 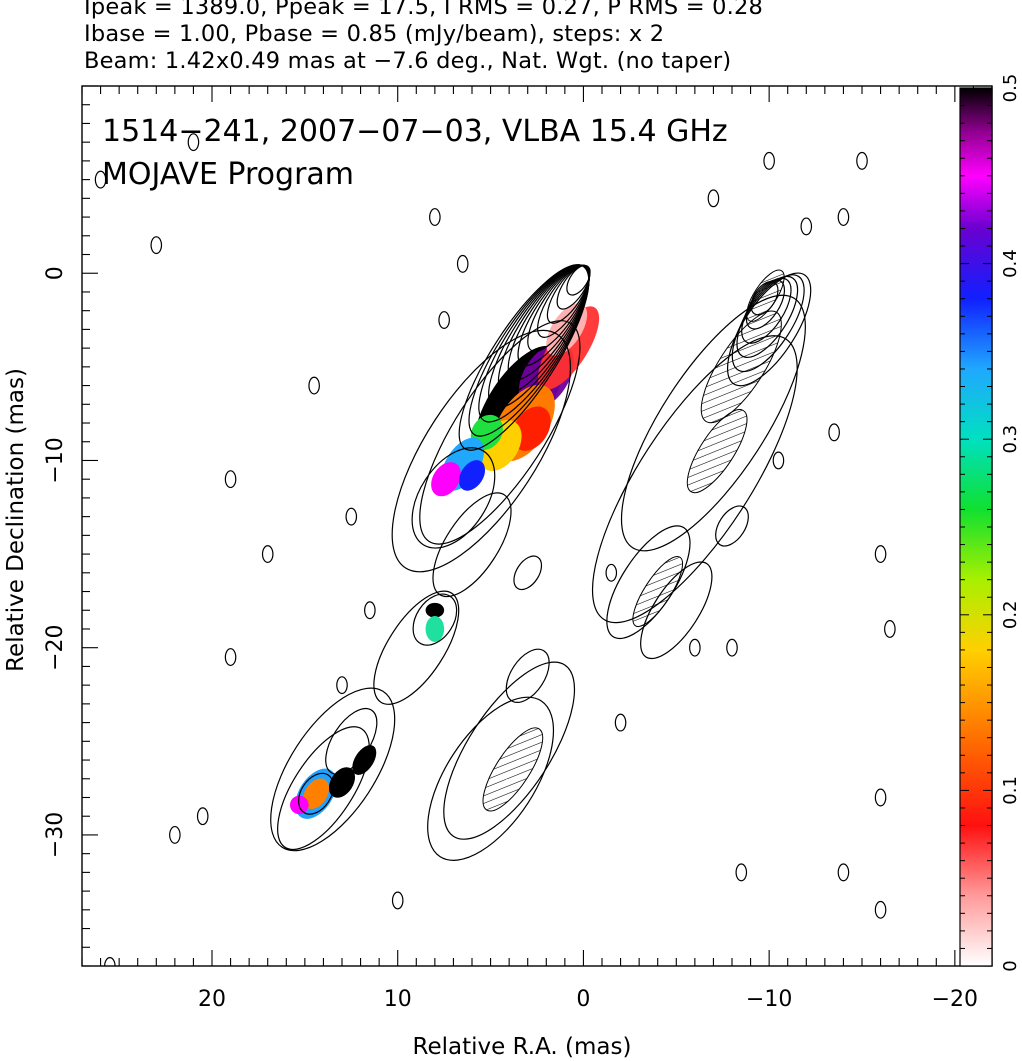 I want to click on chart-title: 1514−241, 2007−07−03, VLBA 15.4 GHz, so click(x=415, y=131).